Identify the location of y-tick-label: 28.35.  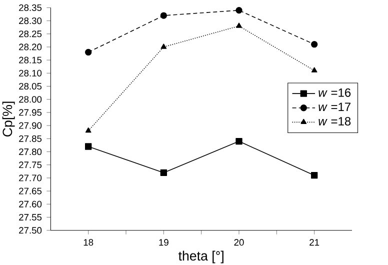
(30, 7).